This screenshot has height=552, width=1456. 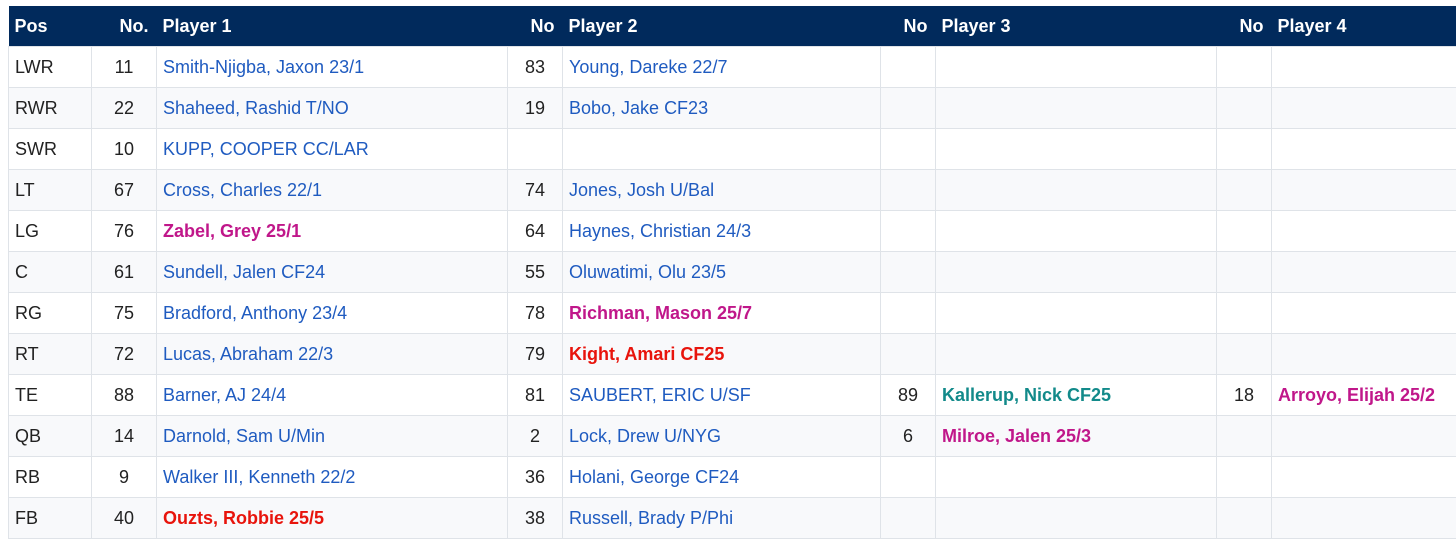 I want to click on number-cell: 22, so click(x=124, y=108).